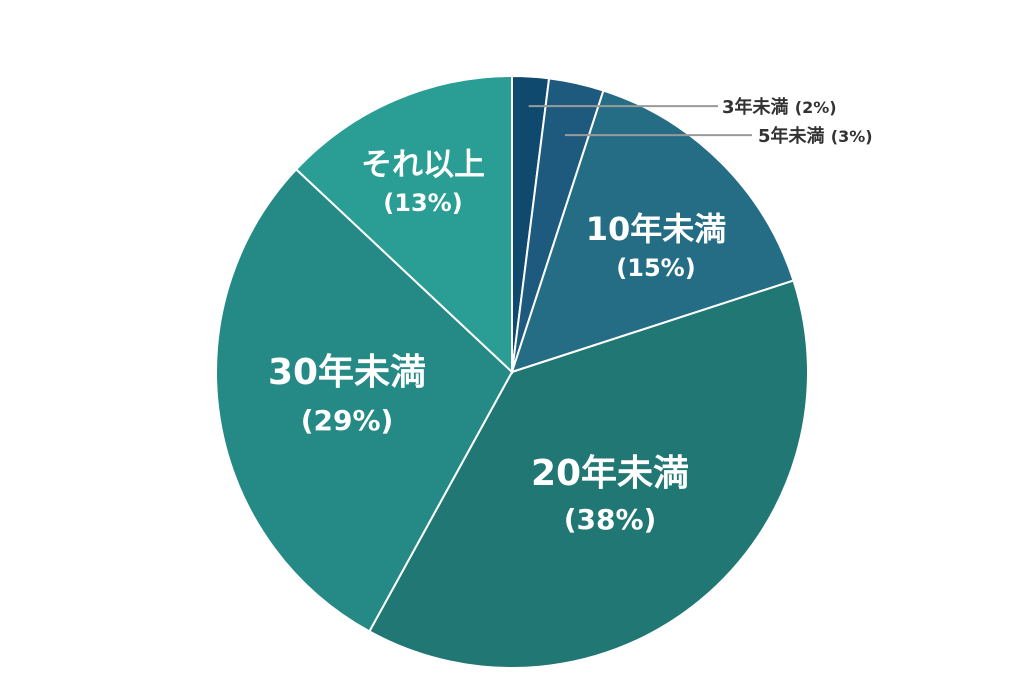 This screenshot has height=686, width=1024. I want to click on slice-percent: (15%), so click(655, 268).